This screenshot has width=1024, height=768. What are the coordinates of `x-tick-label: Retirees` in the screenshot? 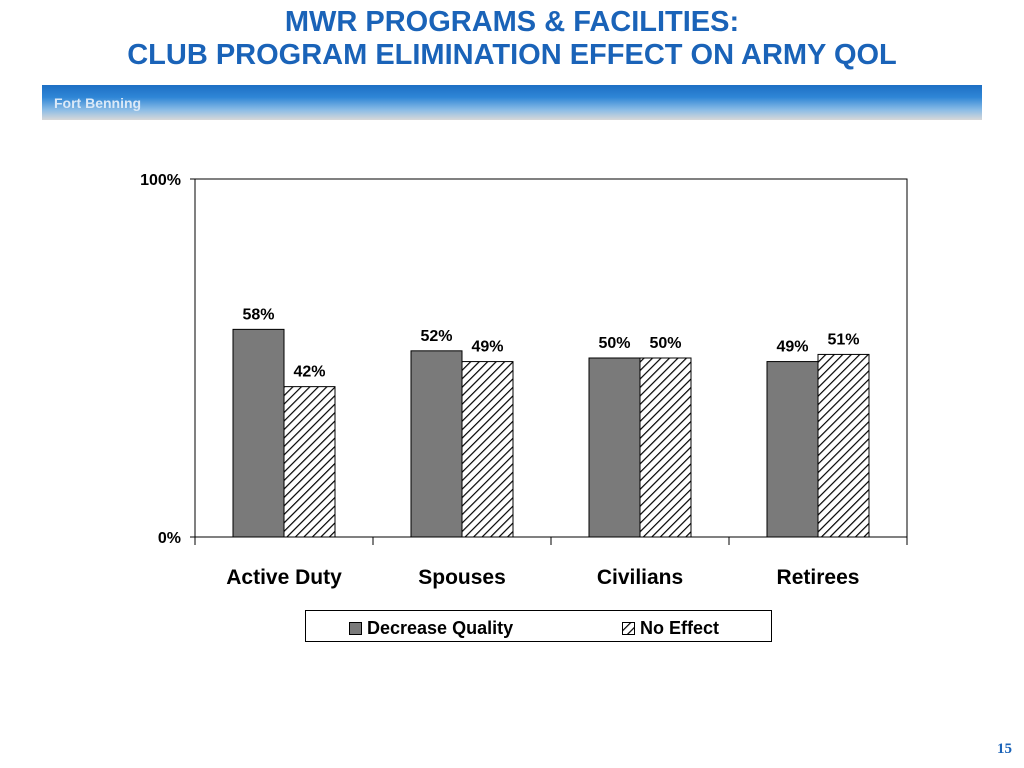 It's located at (818, 577).